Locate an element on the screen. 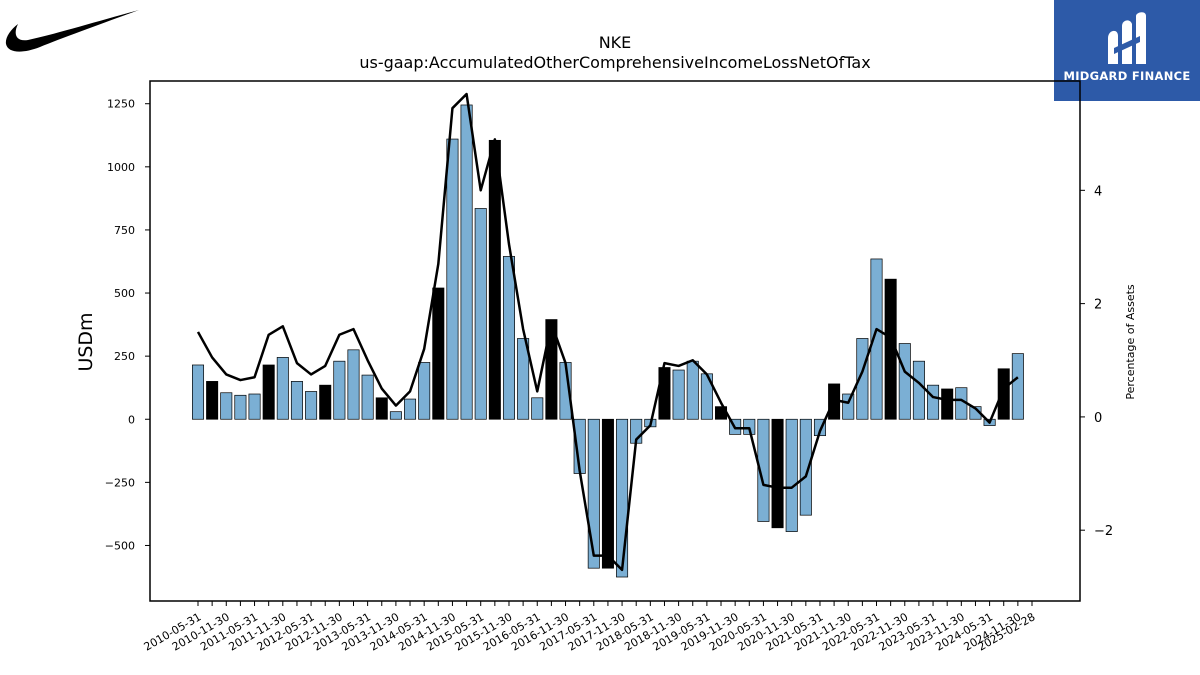  y2-tick-label: 0 is located at coordinates (1098, 418).